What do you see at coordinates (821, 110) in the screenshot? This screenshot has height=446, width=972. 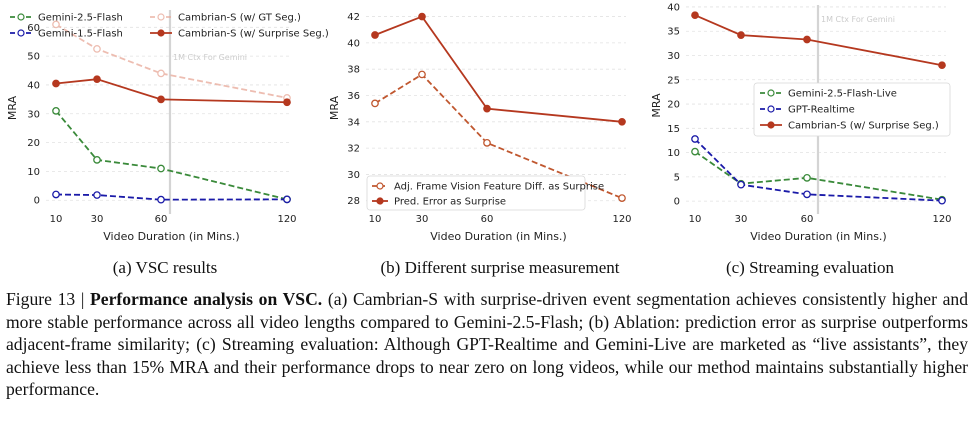 I see `legend-label: GPT-Realtime` at bounding box center [821, 110].